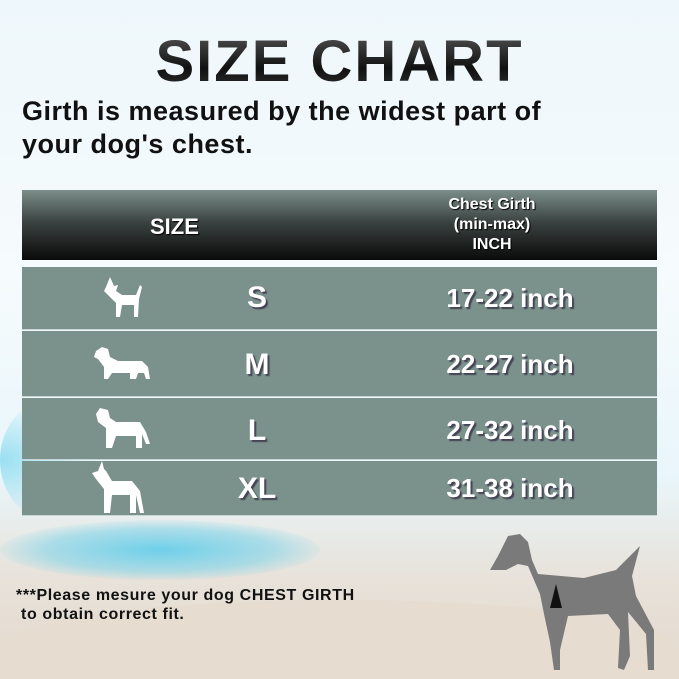 The height and width of the screenshot is (679, 679). What do you see at coordinates (572, 602) in the screenshot?
I see `dog-measurement-illustration` at bounding box center [572, 602].